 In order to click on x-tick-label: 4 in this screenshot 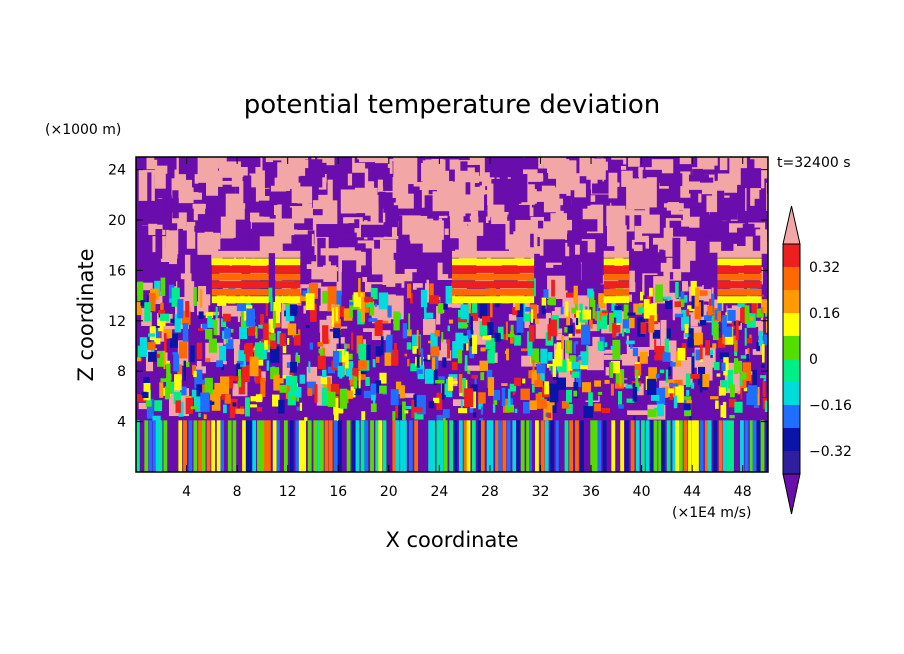, I will do `click(186, 492)`.